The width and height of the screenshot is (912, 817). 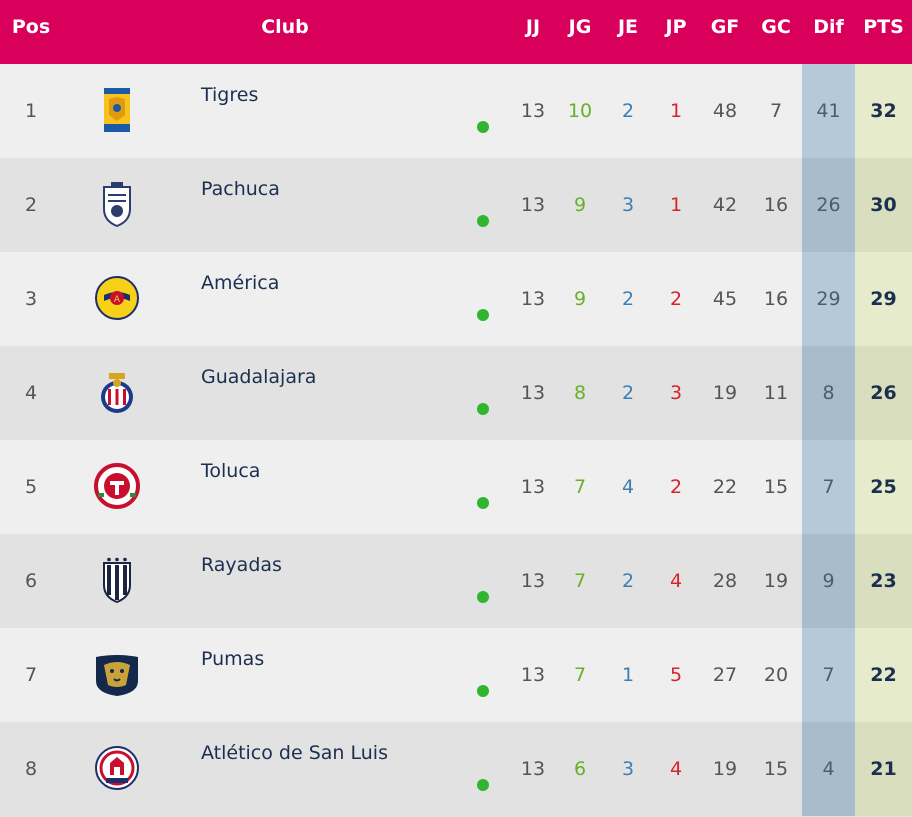 I want to click on won-value: 10, so click(x=580, y=111).